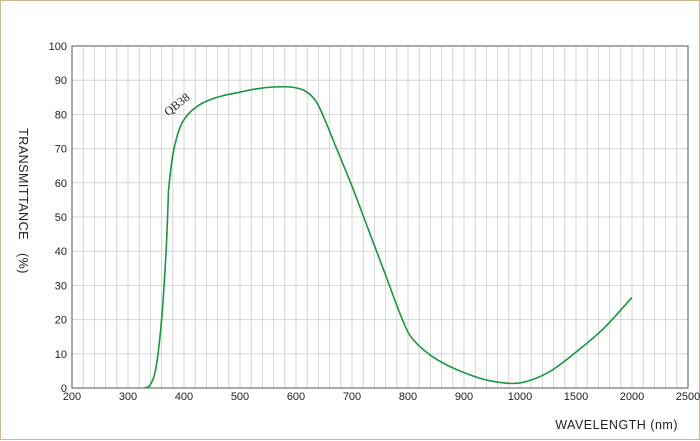  What do you see at coordinates (616, 425) in the screenshot?
I see `x-axis-title: WAVELENGTH (nm)` at bounding box center [616, 425].